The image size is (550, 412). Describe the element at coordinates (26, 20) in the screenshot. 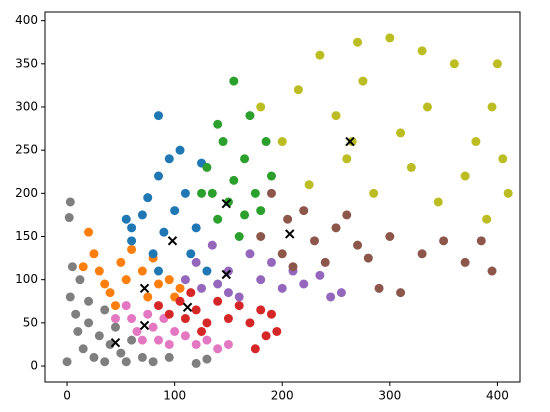

I see `y-tick-label: 400` at that location.